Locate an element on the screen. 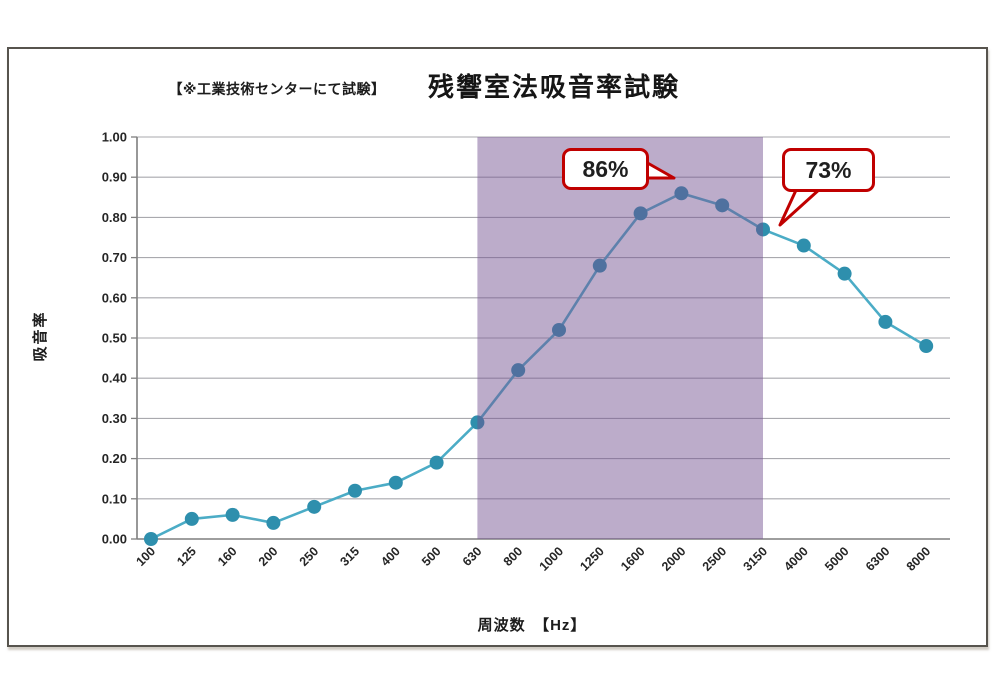 The width and height of the screenshot is (1000, 700). chart-title: 残響室法吸音率試験 is located at coordinates (553, 87).